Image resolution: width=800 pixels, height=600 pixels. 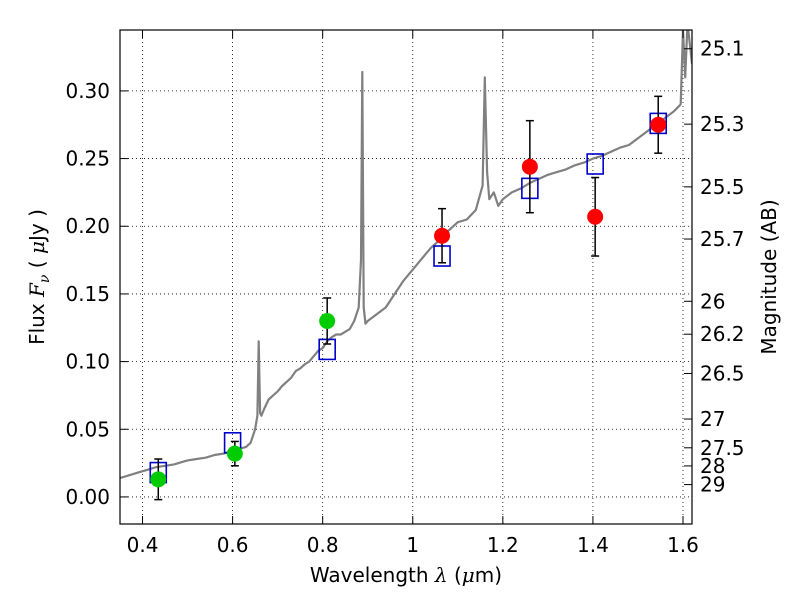 What do you see at coordinates (722, 239) in the screenshot?
I see `mag-tick-label: 25.7` at bounding box center [722, 239].